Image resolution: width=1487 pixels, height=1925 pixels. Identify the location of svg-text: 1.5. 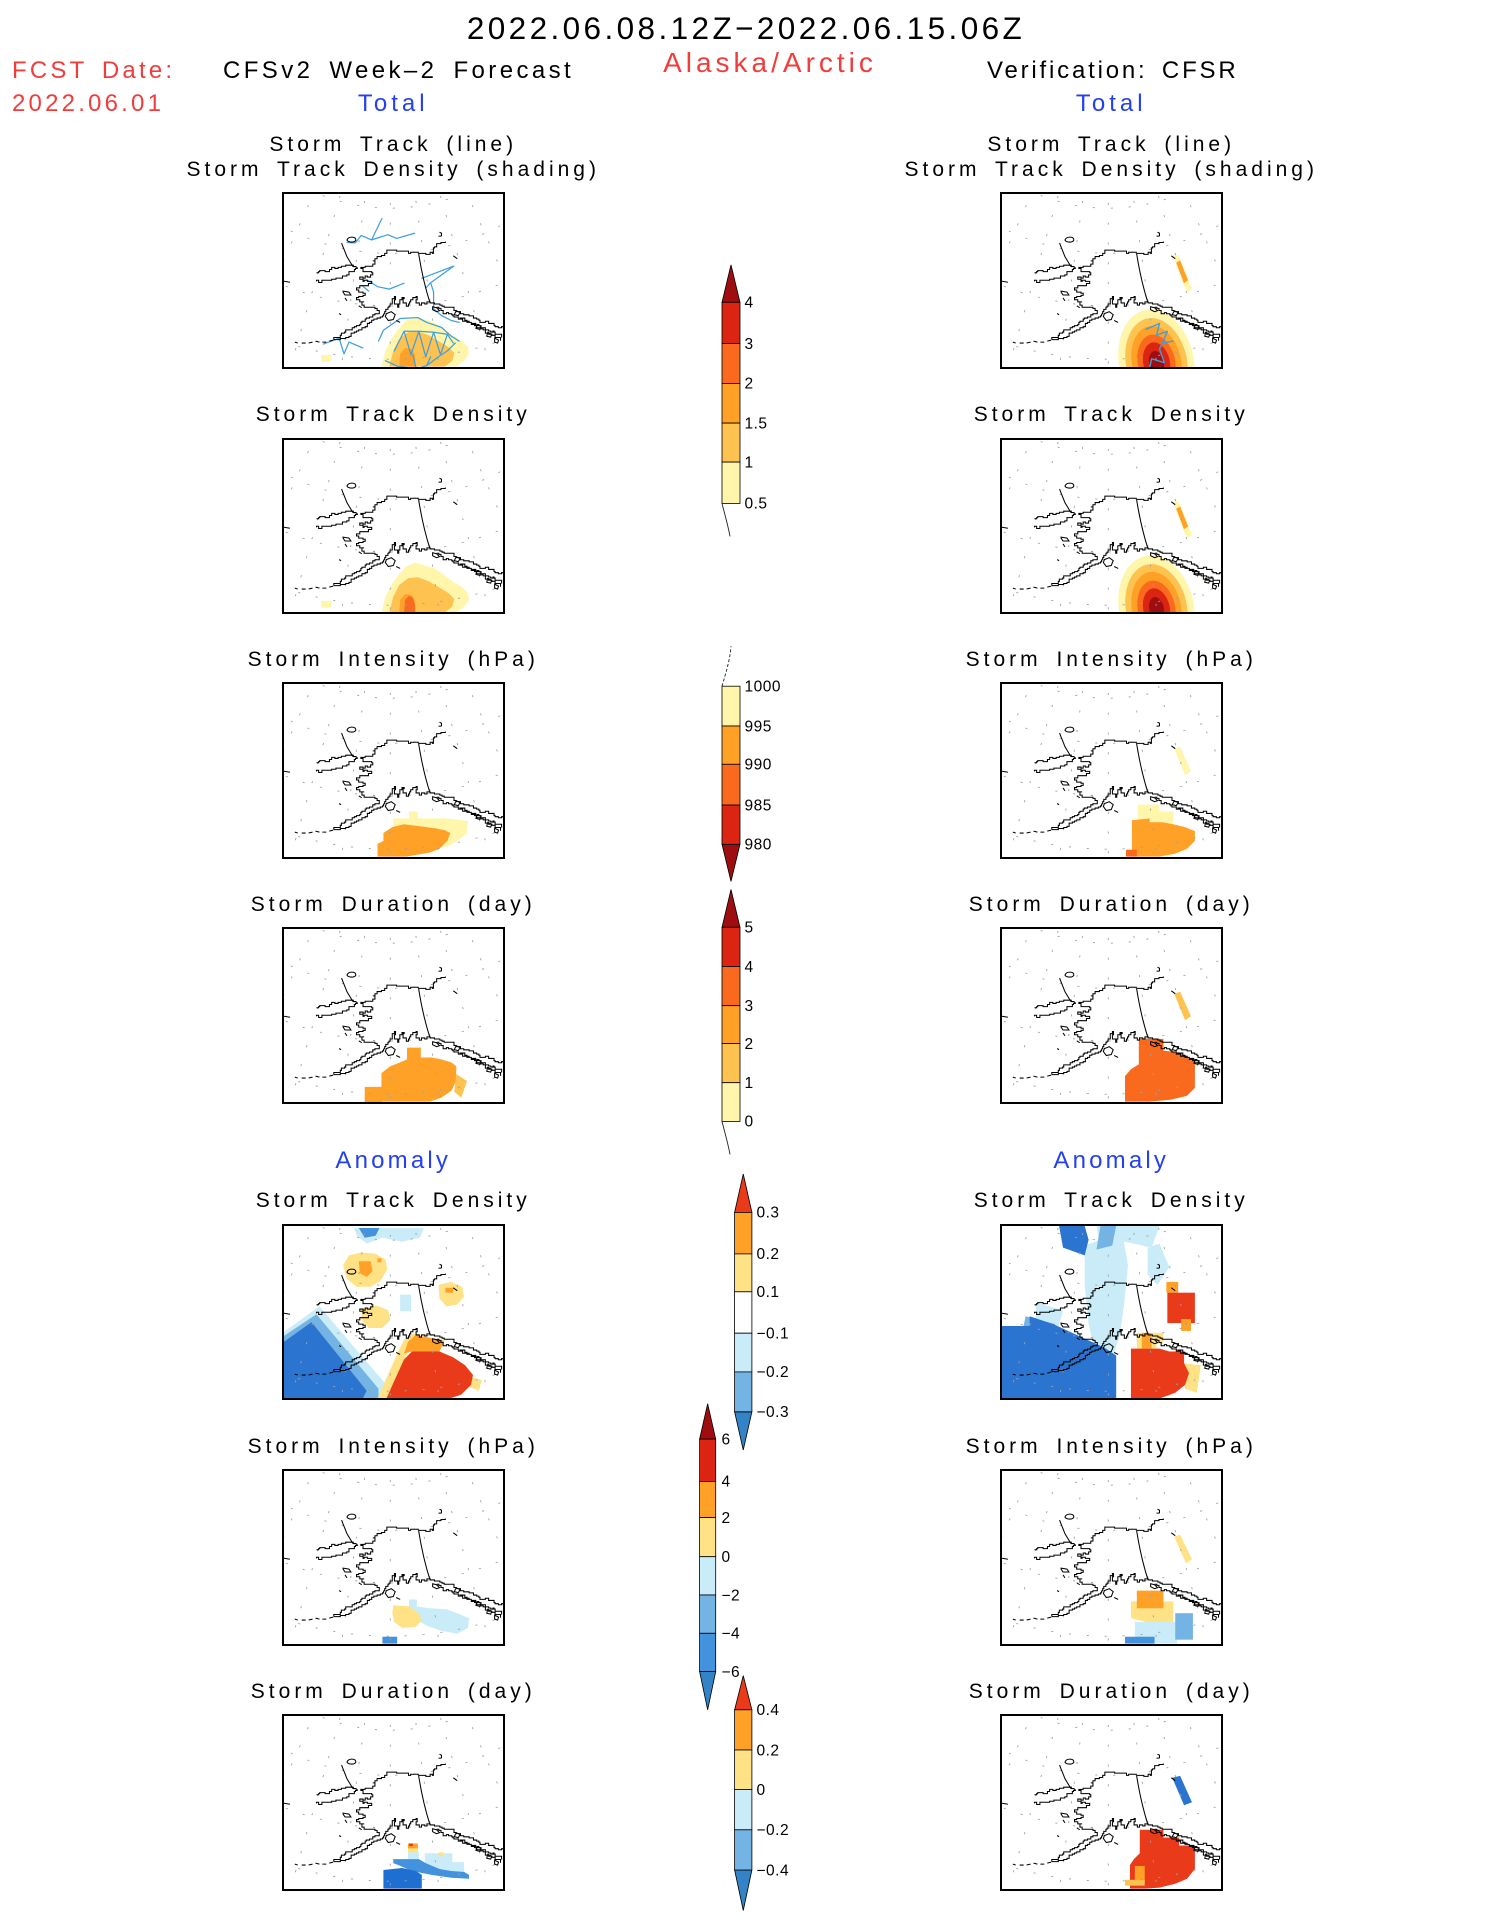
(756, 423).